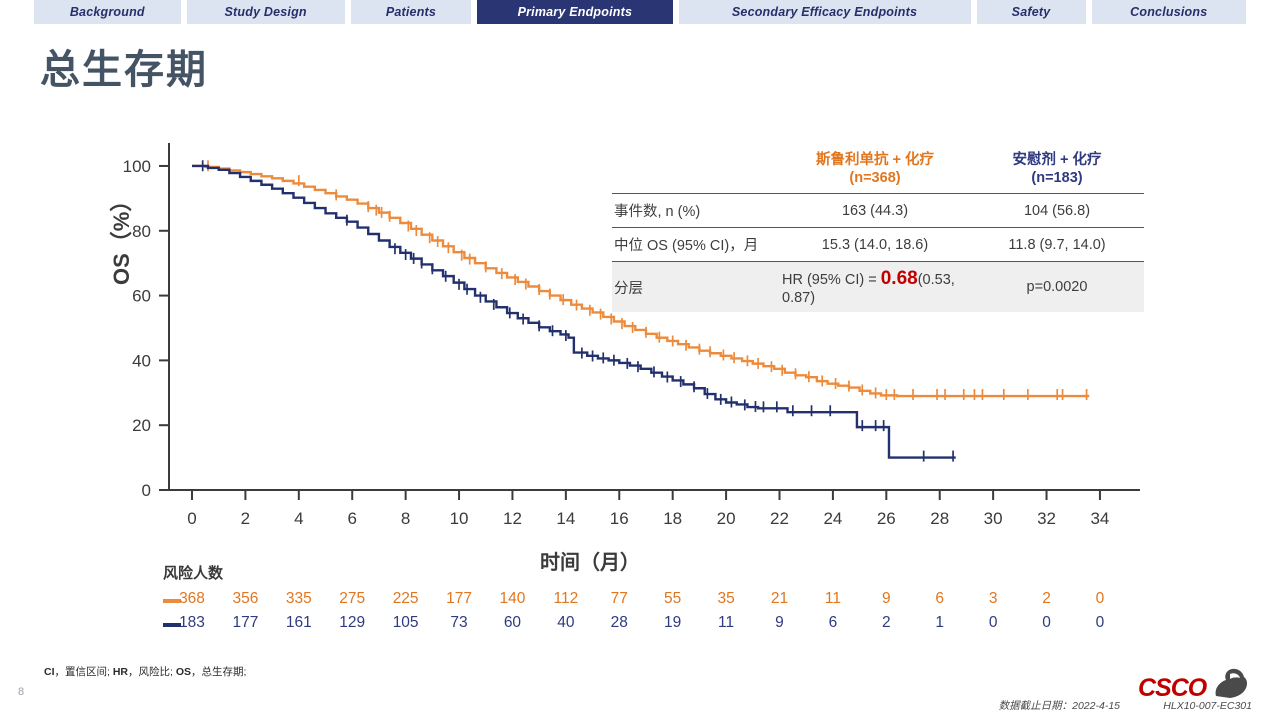 This screenshot has height=720, width=1280. Describe the element at coordinates (993, 518) in the screenshot. I see `x-tick-label: 30` at that location.